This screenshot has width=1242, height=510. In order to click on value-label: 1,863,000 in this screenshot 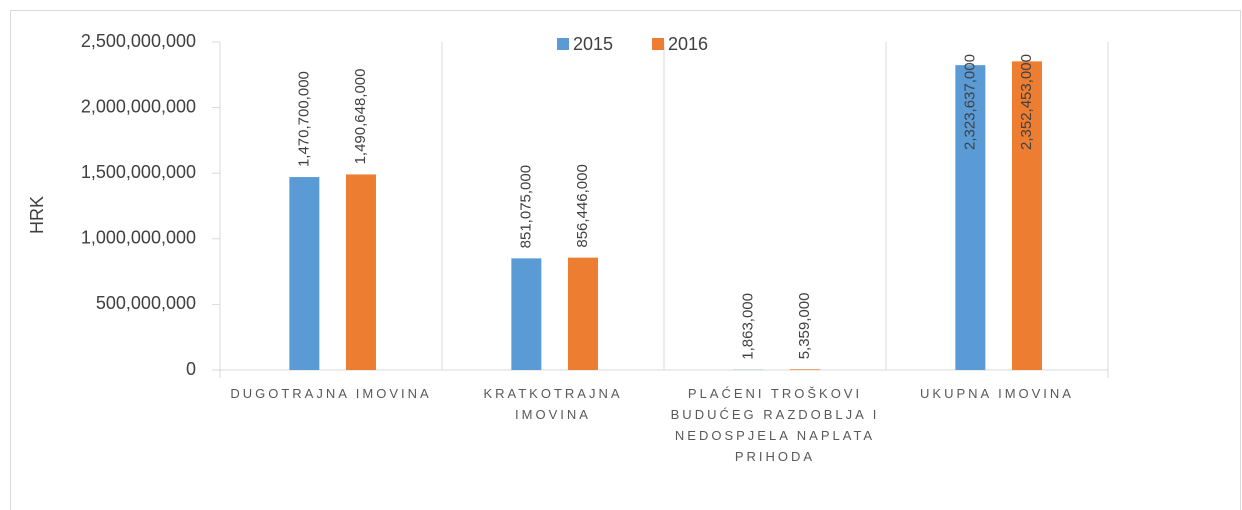, I will do `click(747, 326)`.